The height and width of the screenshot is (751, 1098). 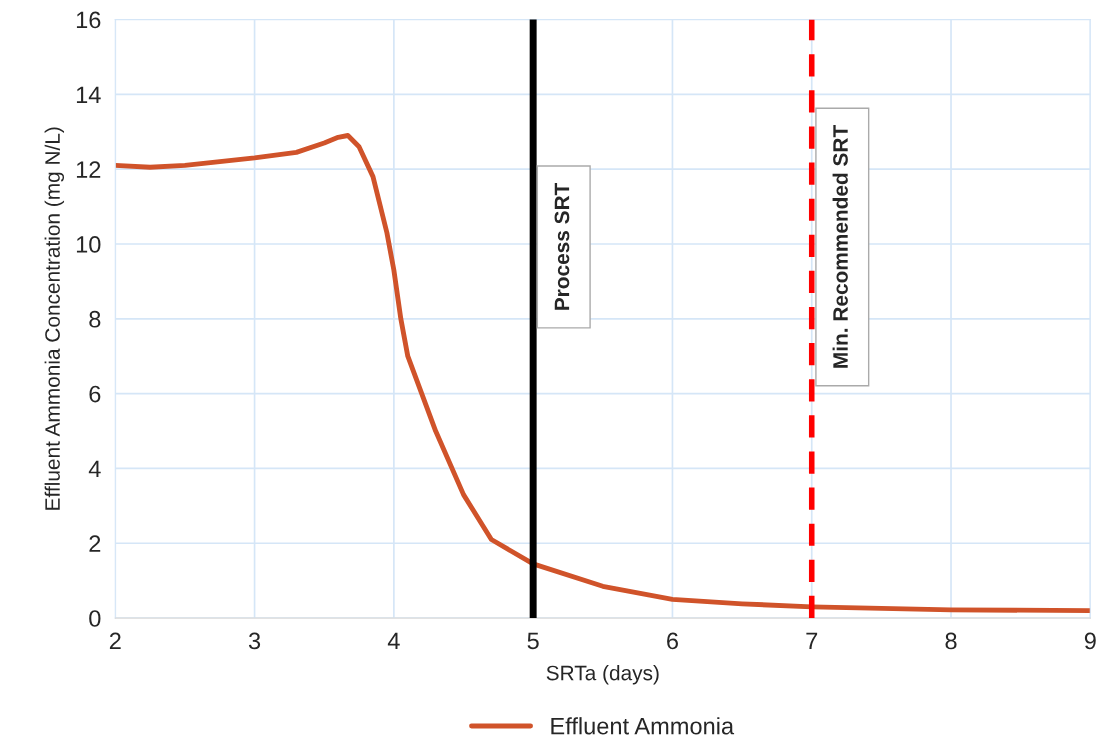 What do you see at coordinates (951, 641) in the screenshot?
I see `x-tick-label: 8` at bounding box center [951, 641].